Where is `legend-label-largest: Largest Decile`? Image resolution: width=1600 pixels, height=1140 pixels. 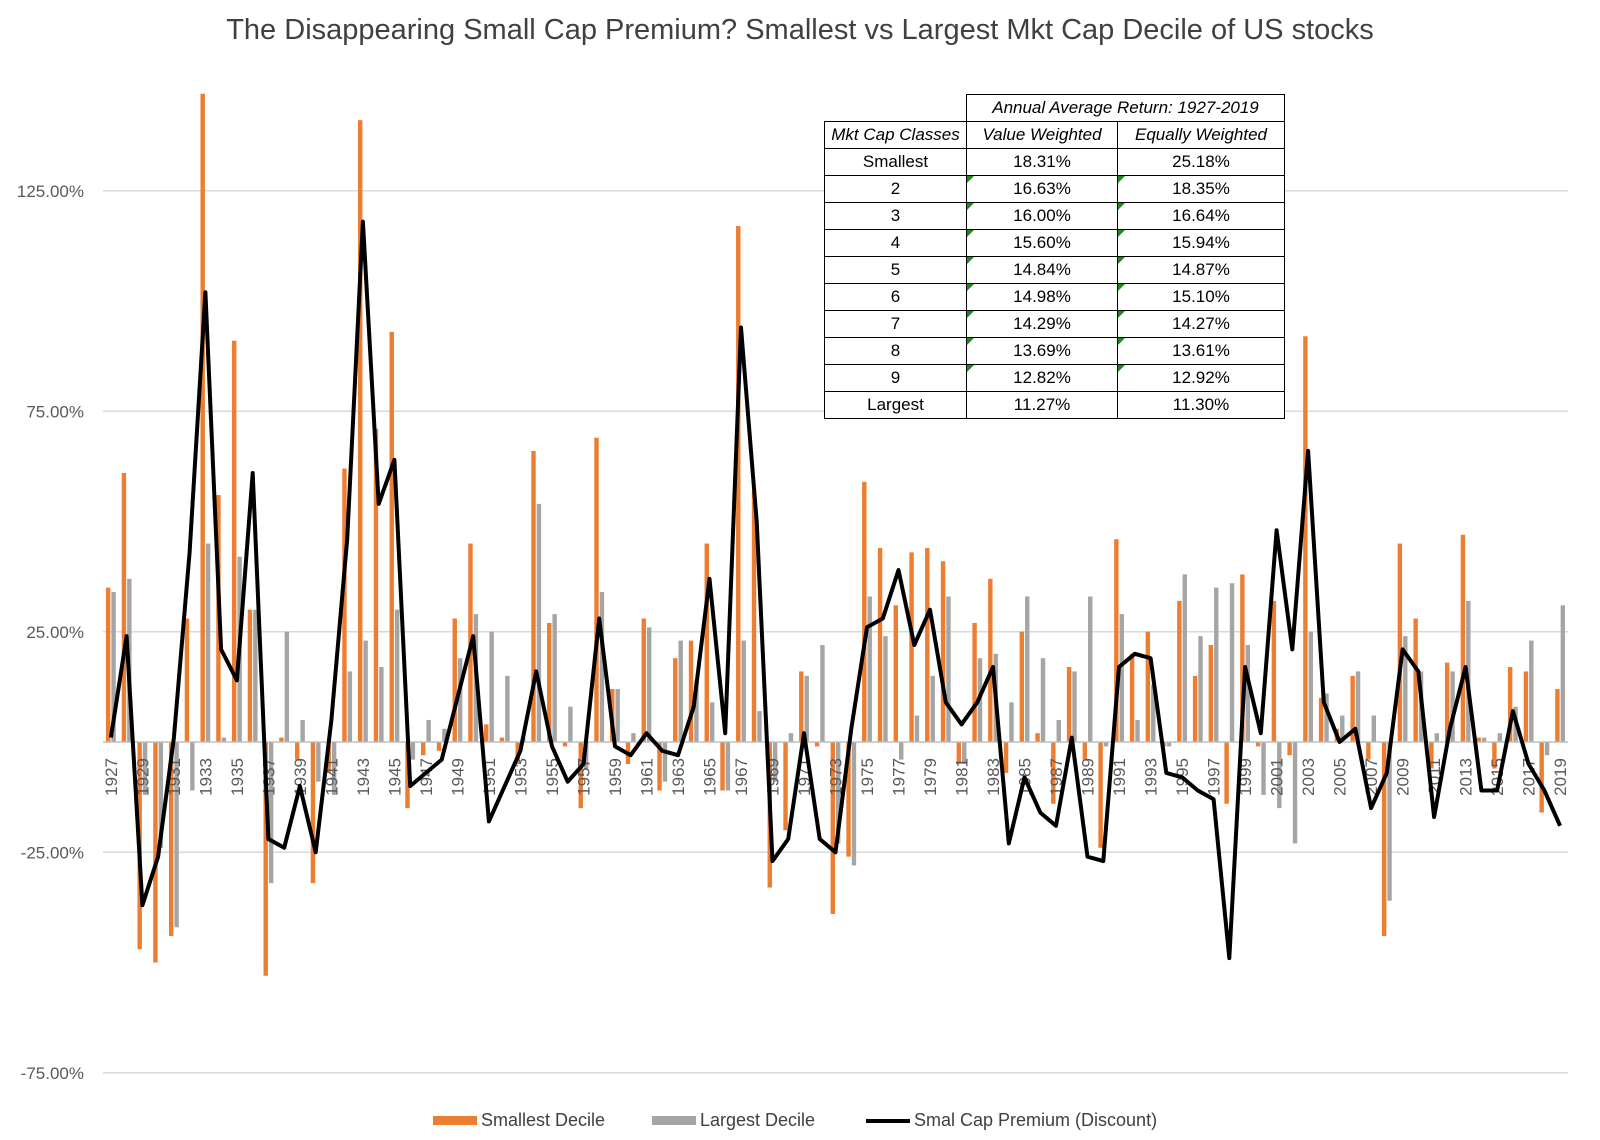 legend-label-largest: Largest Decile is located at coordinates (758, 1120).